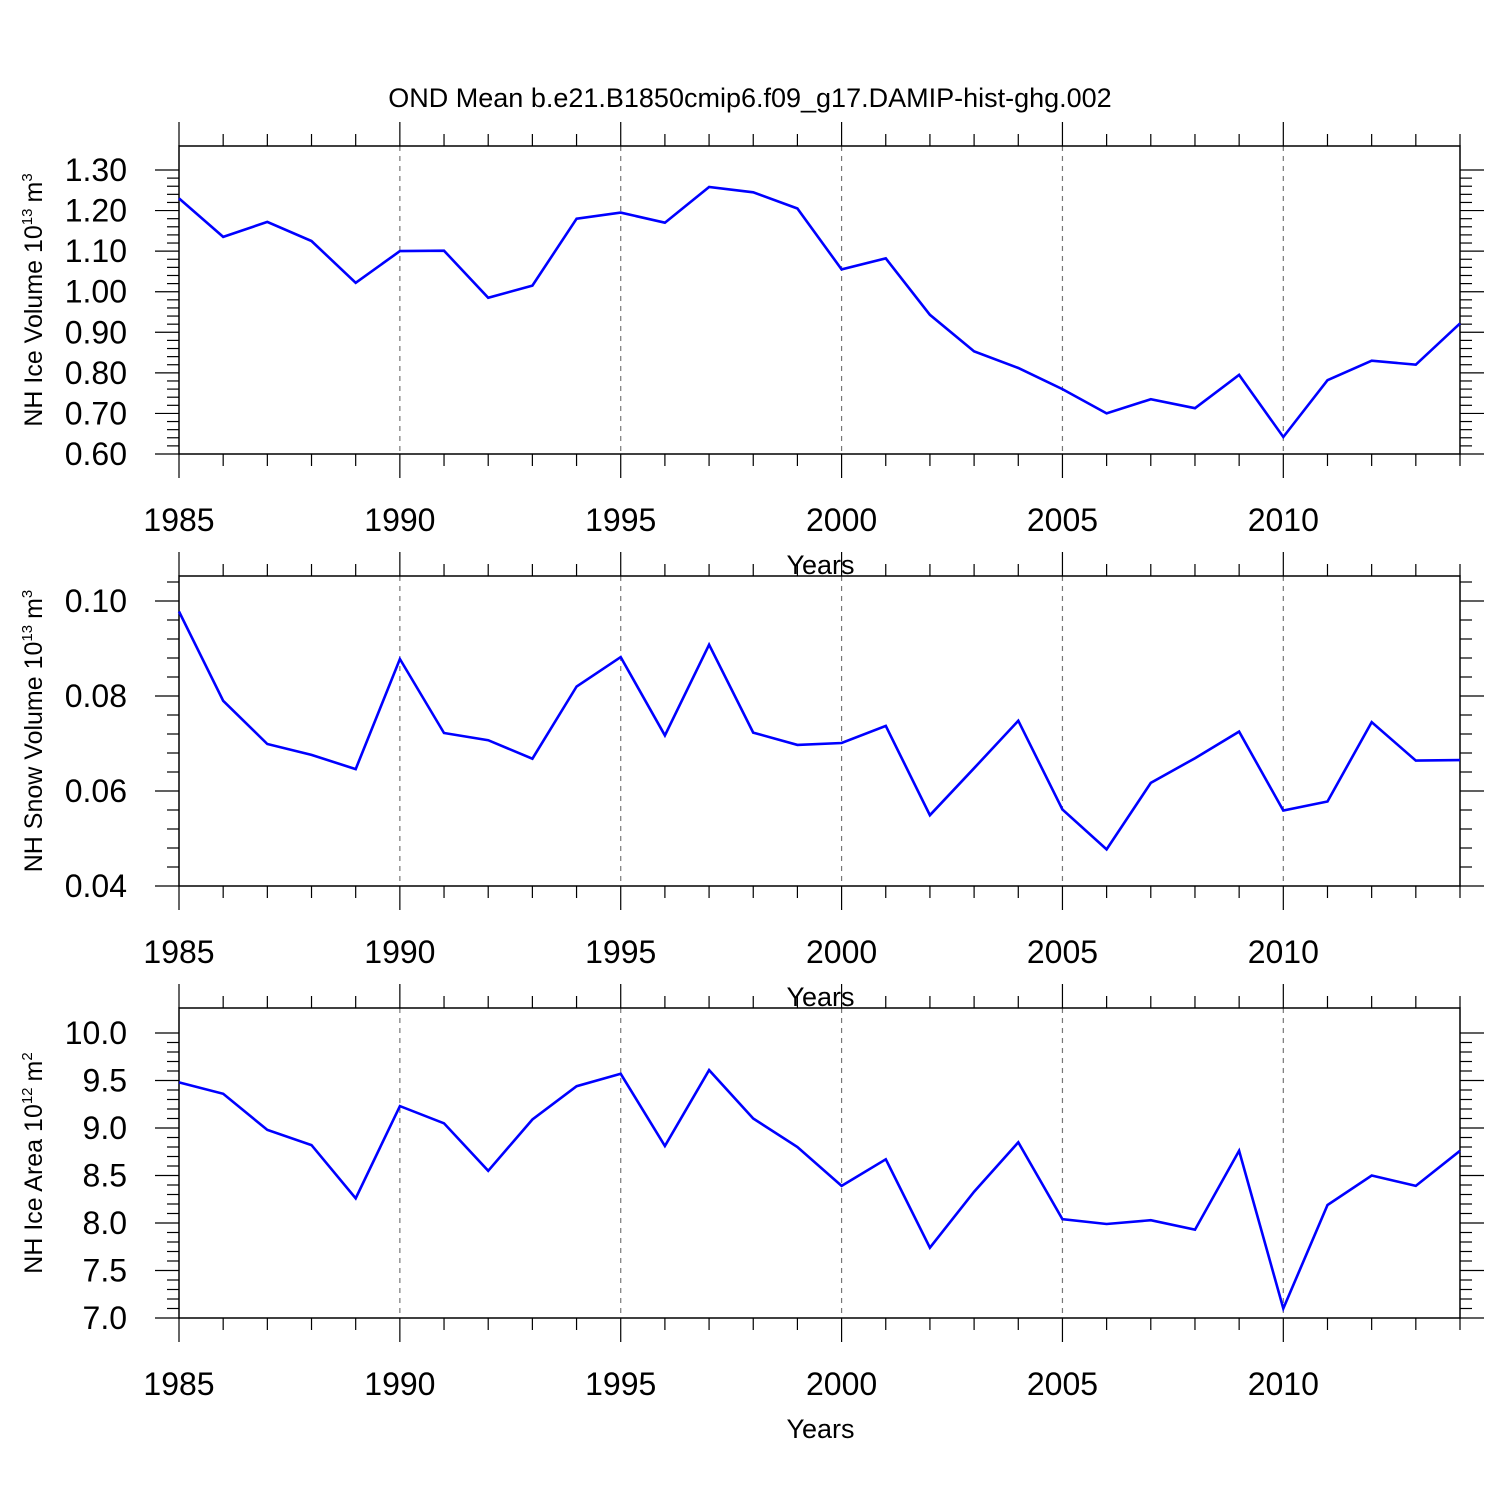 This screenshot has height=1500, width=1500. Describe the element at coordinates (27, 1095) in the screenshot. I see `y-axis-label-exponent: 12` at that location.